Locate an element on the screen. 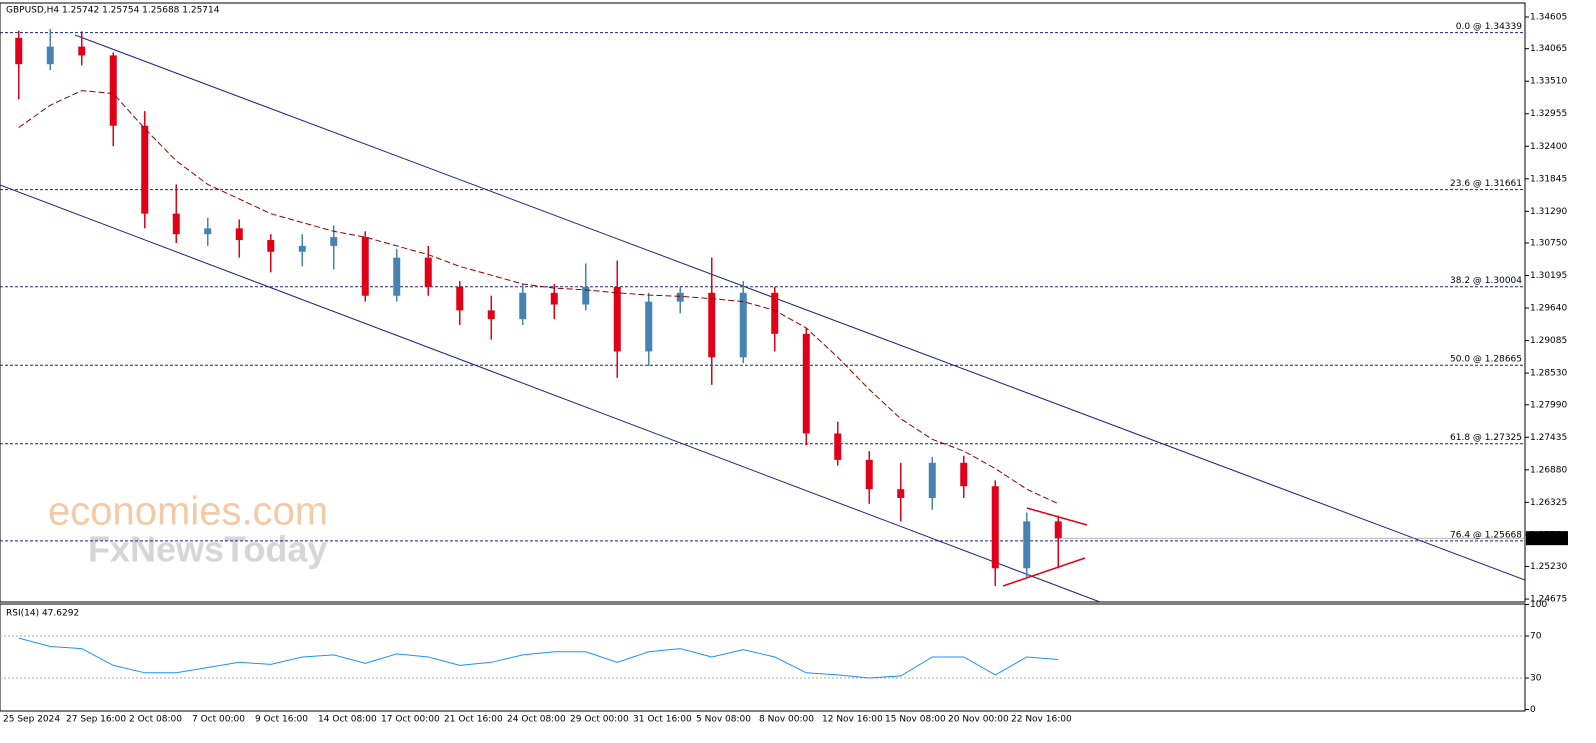  y-tick-label: 30 is located at coordinates (1536, 679).